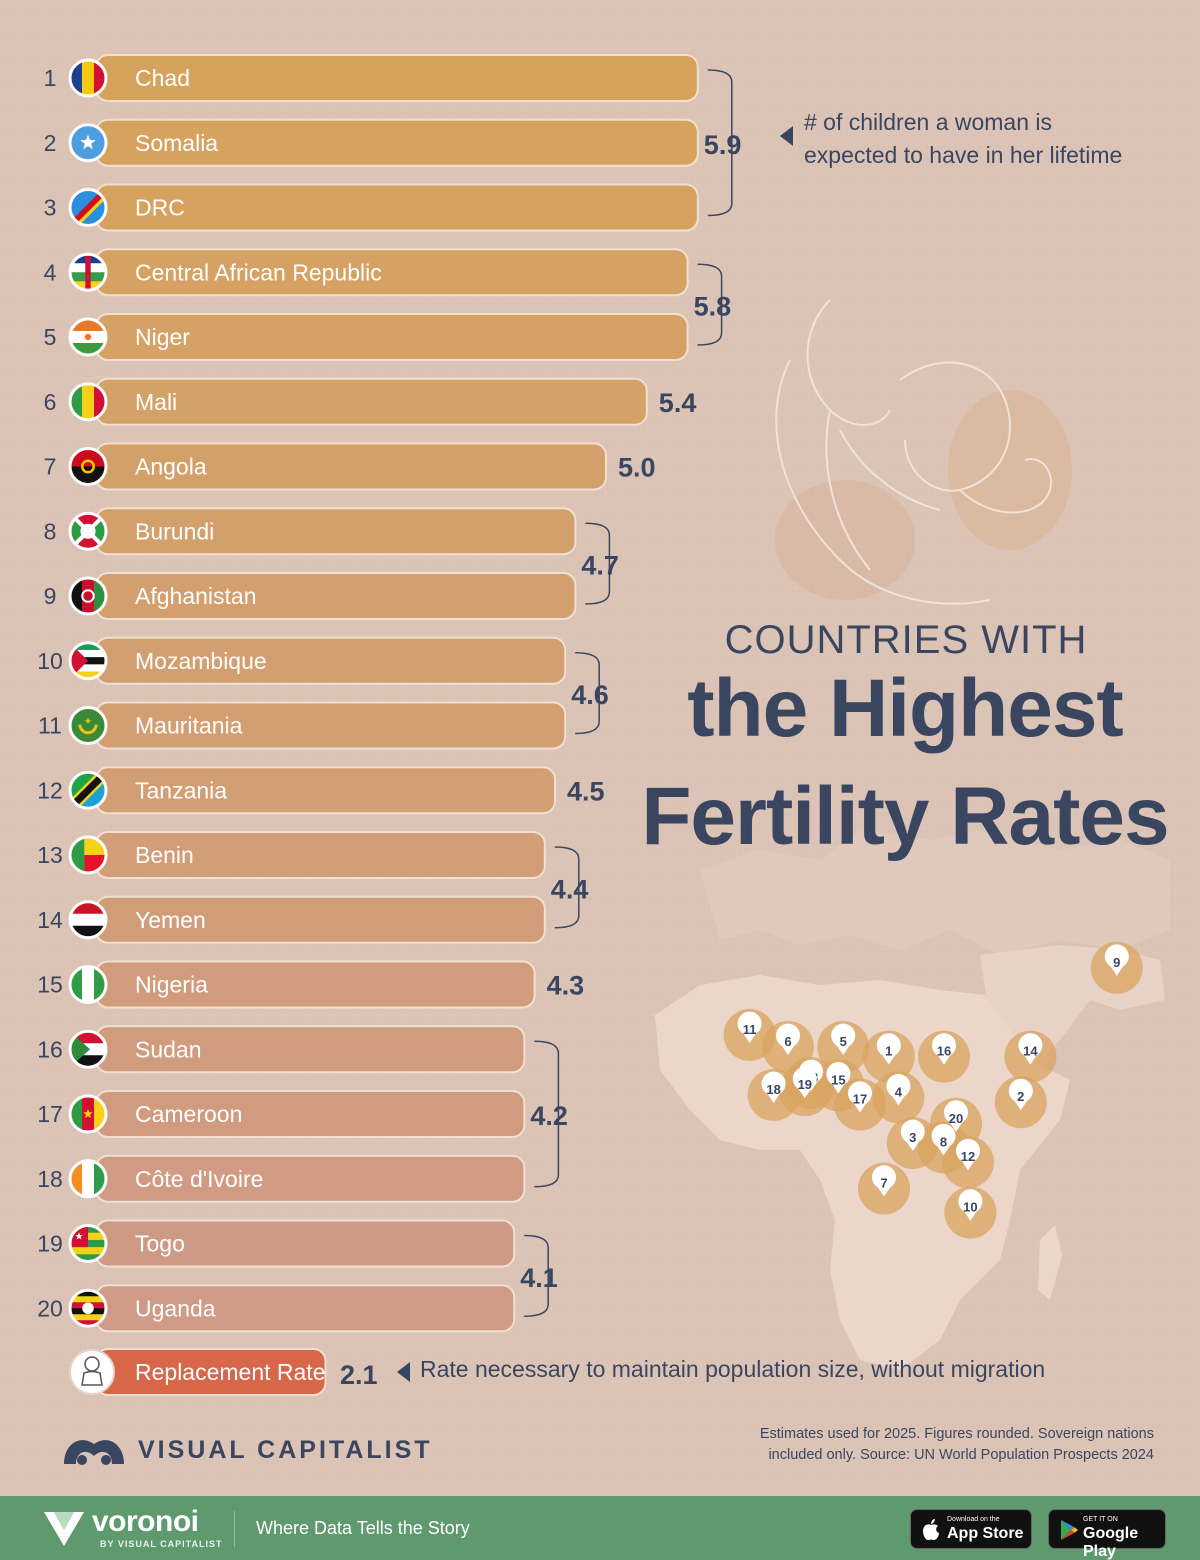 The width and height of the screenshot is (1200, 1560). Describe the element at coordinates (162, 78) in the screenshot. I see `country-label: Chad` at that location.